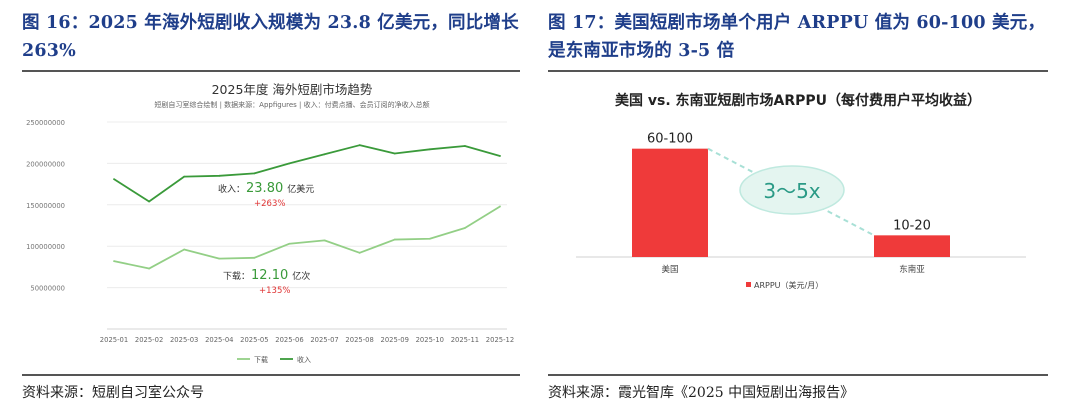  Describe the element at coordinates (45, 123) in the screenshot. I see `y-tick-label: 250000000` at that location.